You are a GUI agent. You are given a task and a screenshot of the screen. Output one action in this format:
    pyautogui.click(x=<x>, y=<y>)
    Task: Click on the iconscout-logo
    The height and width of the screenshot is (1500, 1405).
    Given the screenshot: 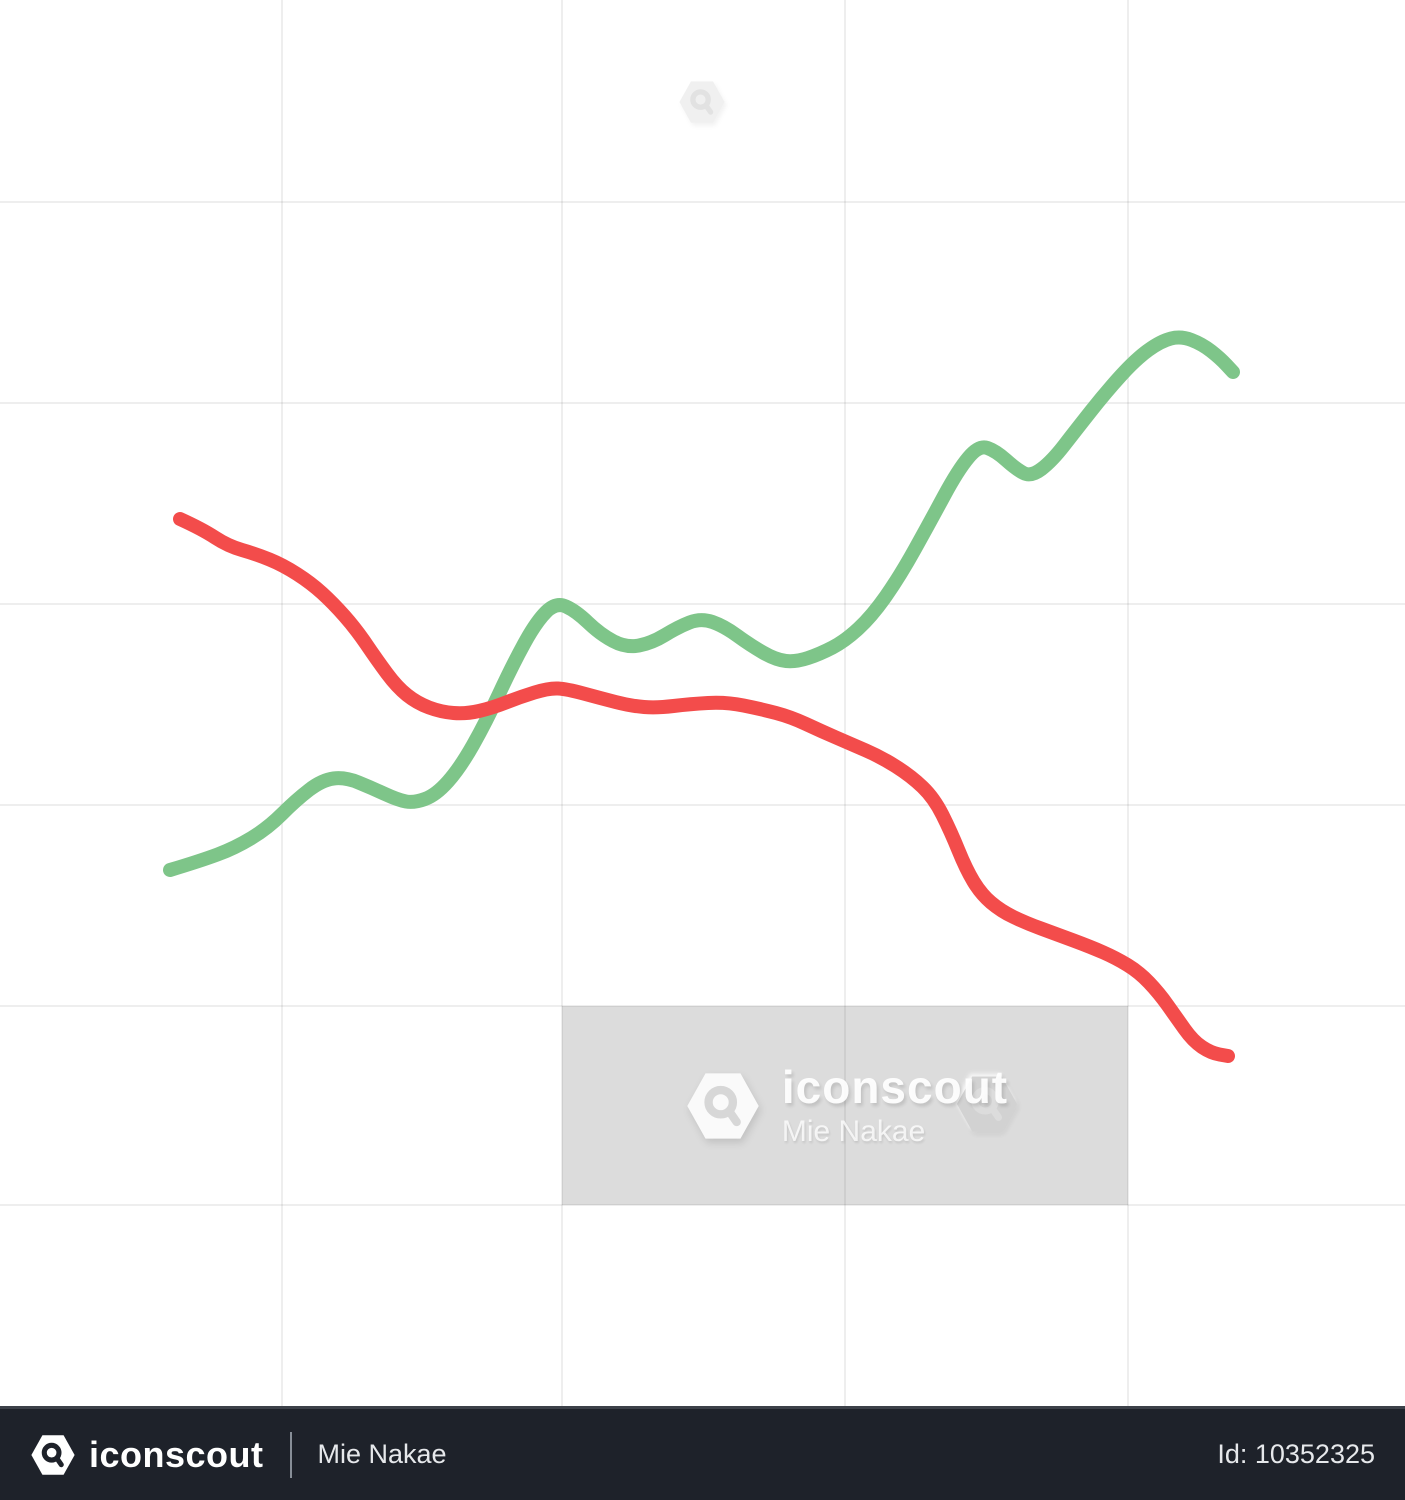 What is the action you would take?
    pyautogui.click(x=53, y=1455)
    